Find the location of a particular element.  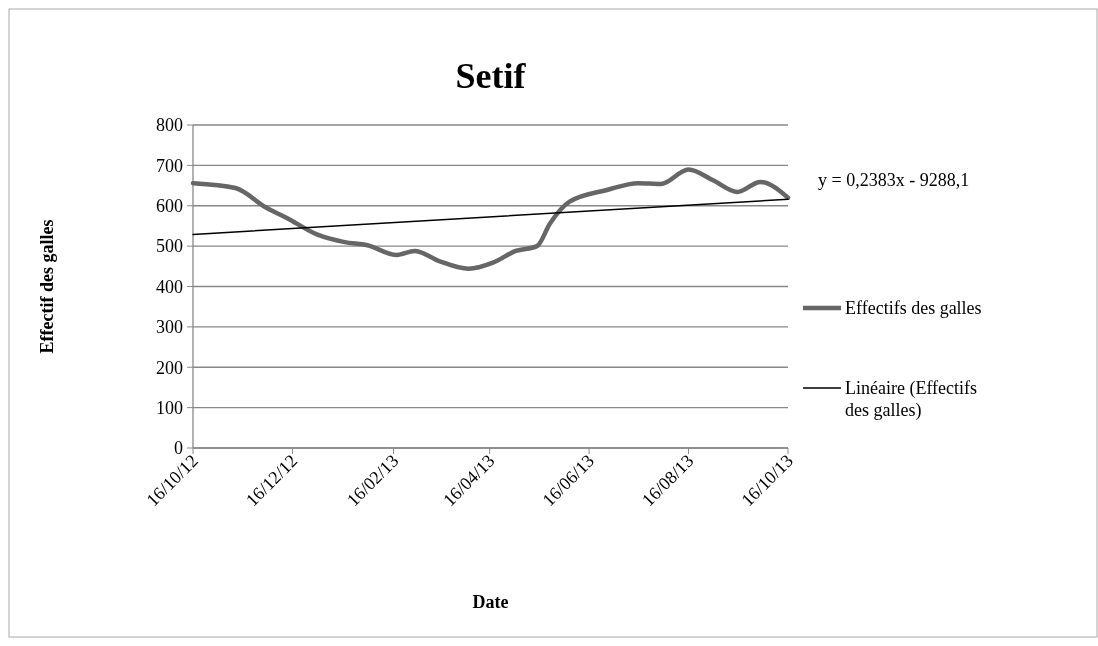

y-tick-label: 300 is located at coordinates (169, 327).